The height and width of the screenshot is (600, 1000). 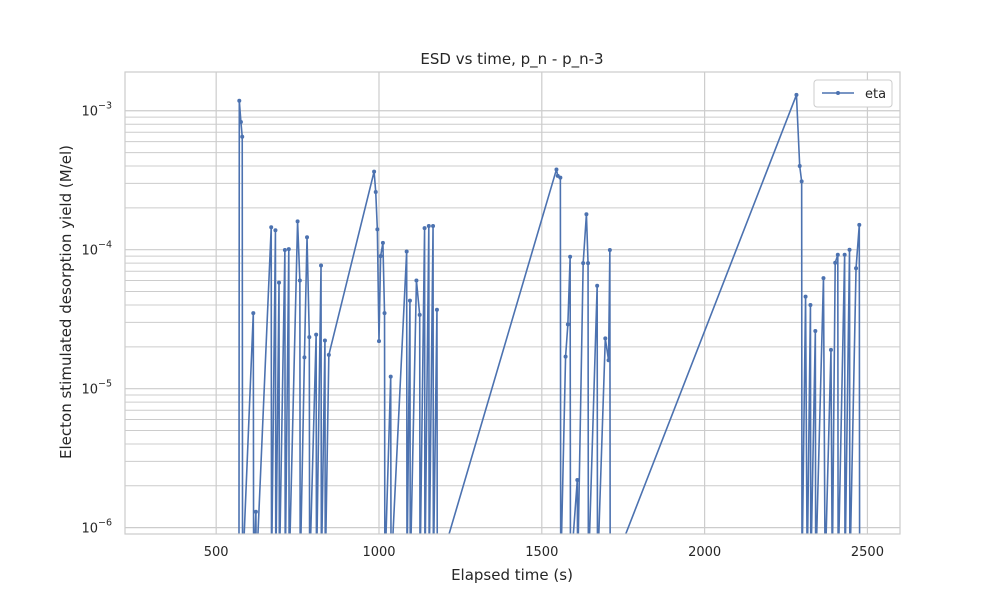 What do you see at coordinates (96, 388) in the screenshot?
I see `y-tick-label: 10⁻⁵` at bounding box center [96, 388].